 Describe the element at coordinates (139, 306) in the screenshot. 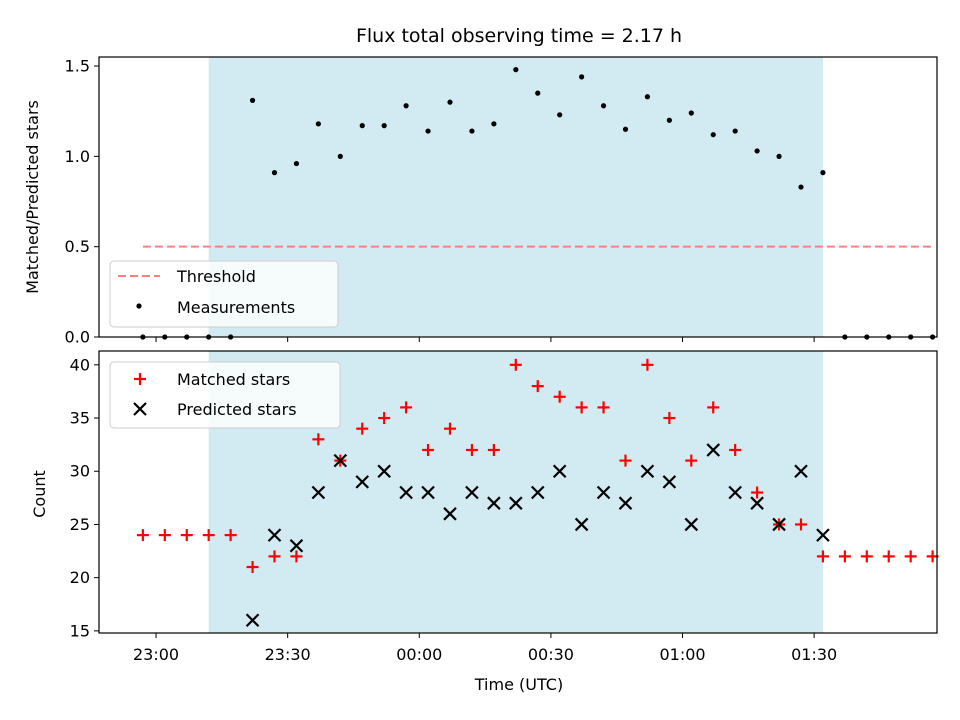

I see `measurements-legend-marker` at that location.